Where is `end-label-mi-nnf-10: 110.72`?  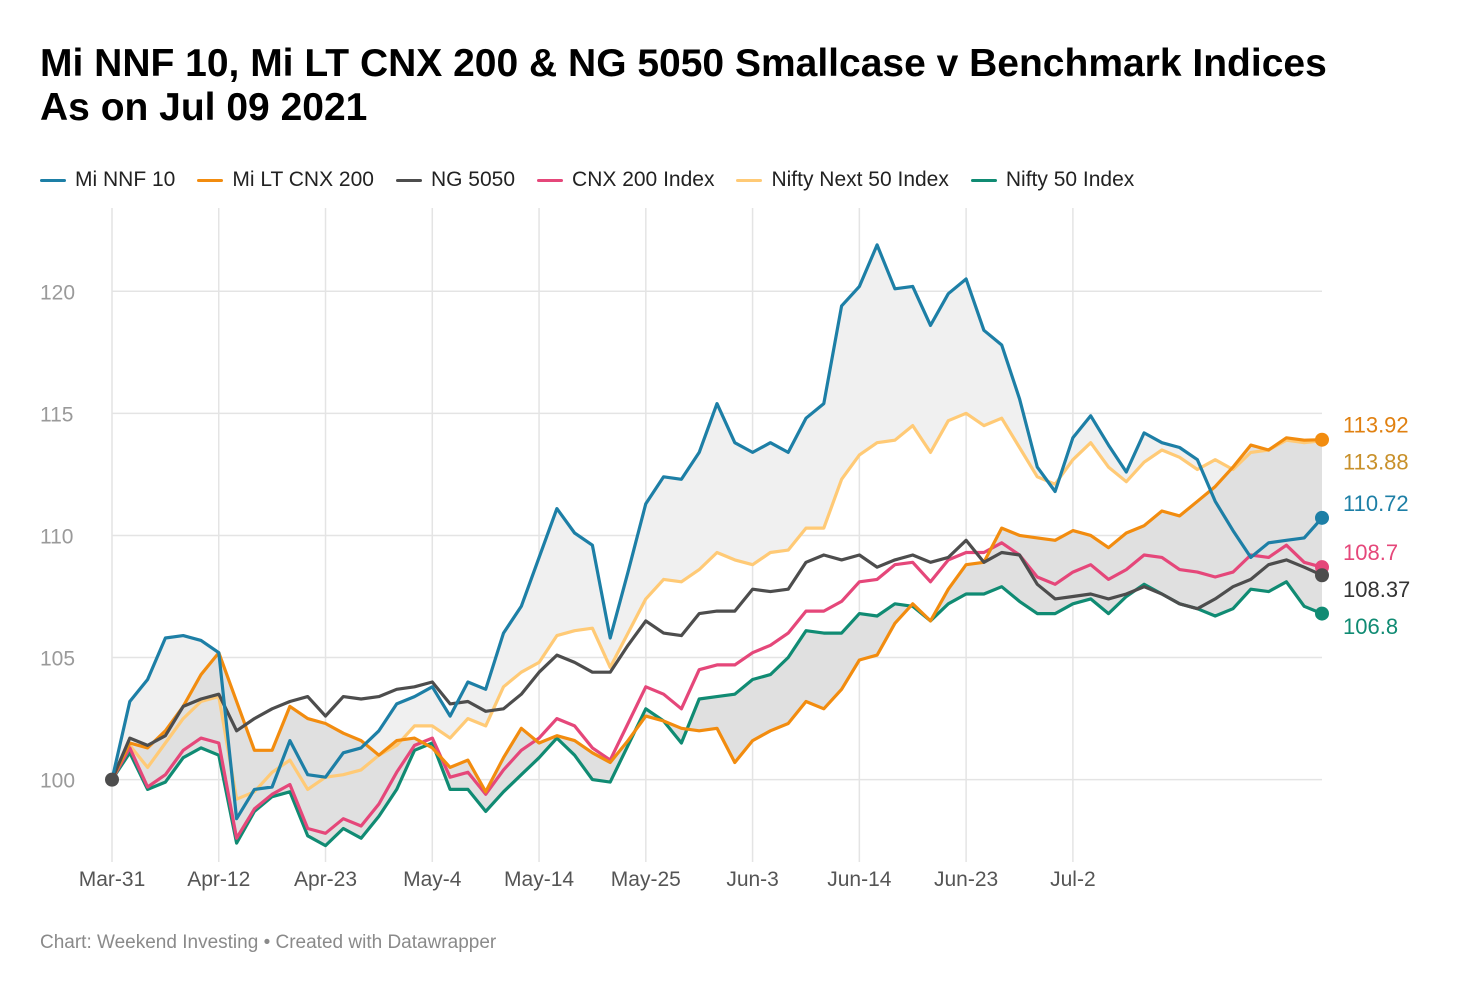
end-label-mi-nnf-10: 110.72 is located at coordinates (1376, 503).